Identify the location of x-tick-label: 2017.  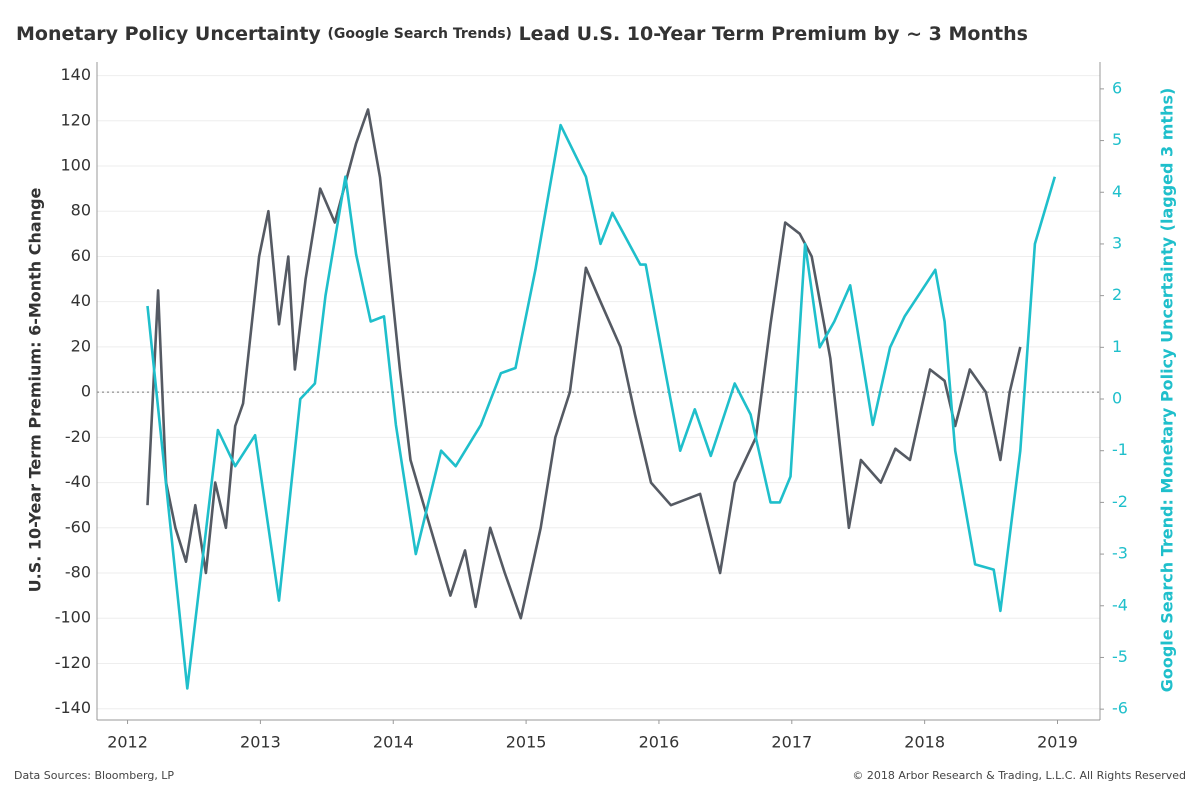
(791, 742).